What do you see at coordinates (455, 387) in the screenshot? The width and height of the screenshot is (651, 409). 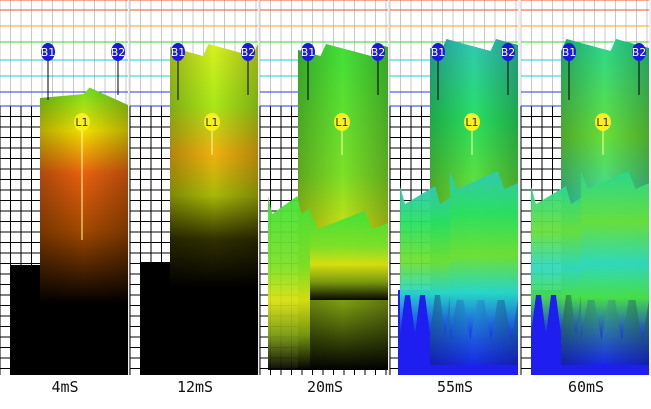 I see `time-label-55ms: 55mS` at bounding box center [455, 387].